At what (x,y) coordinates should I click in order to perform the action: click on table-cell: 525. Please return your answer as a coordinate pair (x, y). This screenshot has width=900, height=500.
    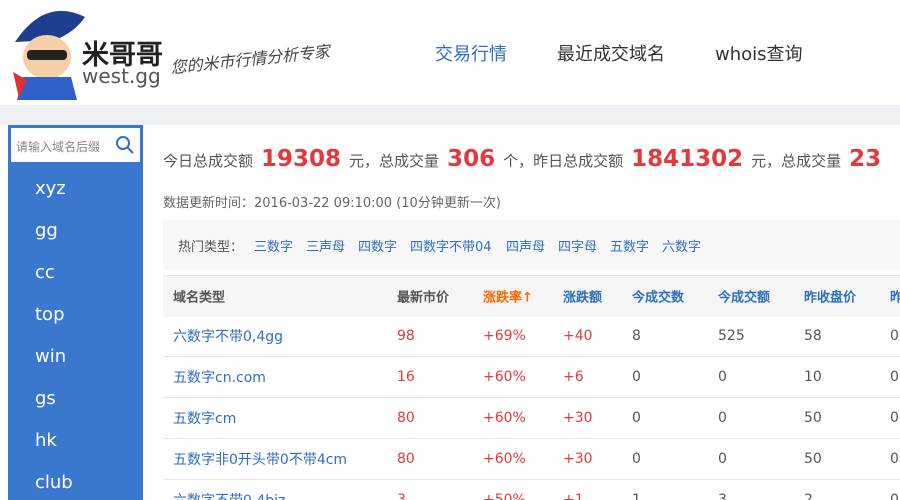
    Looking at the image, I should click on (731, 336).